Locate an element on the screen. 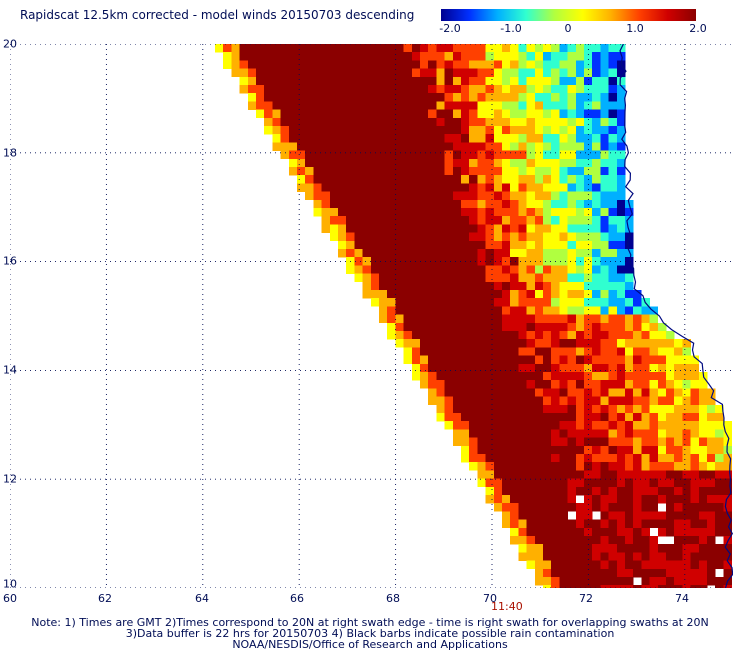 The height and width of the screenshot is (651, 740). lat-label: 20 is located at coordinates (10, 44).